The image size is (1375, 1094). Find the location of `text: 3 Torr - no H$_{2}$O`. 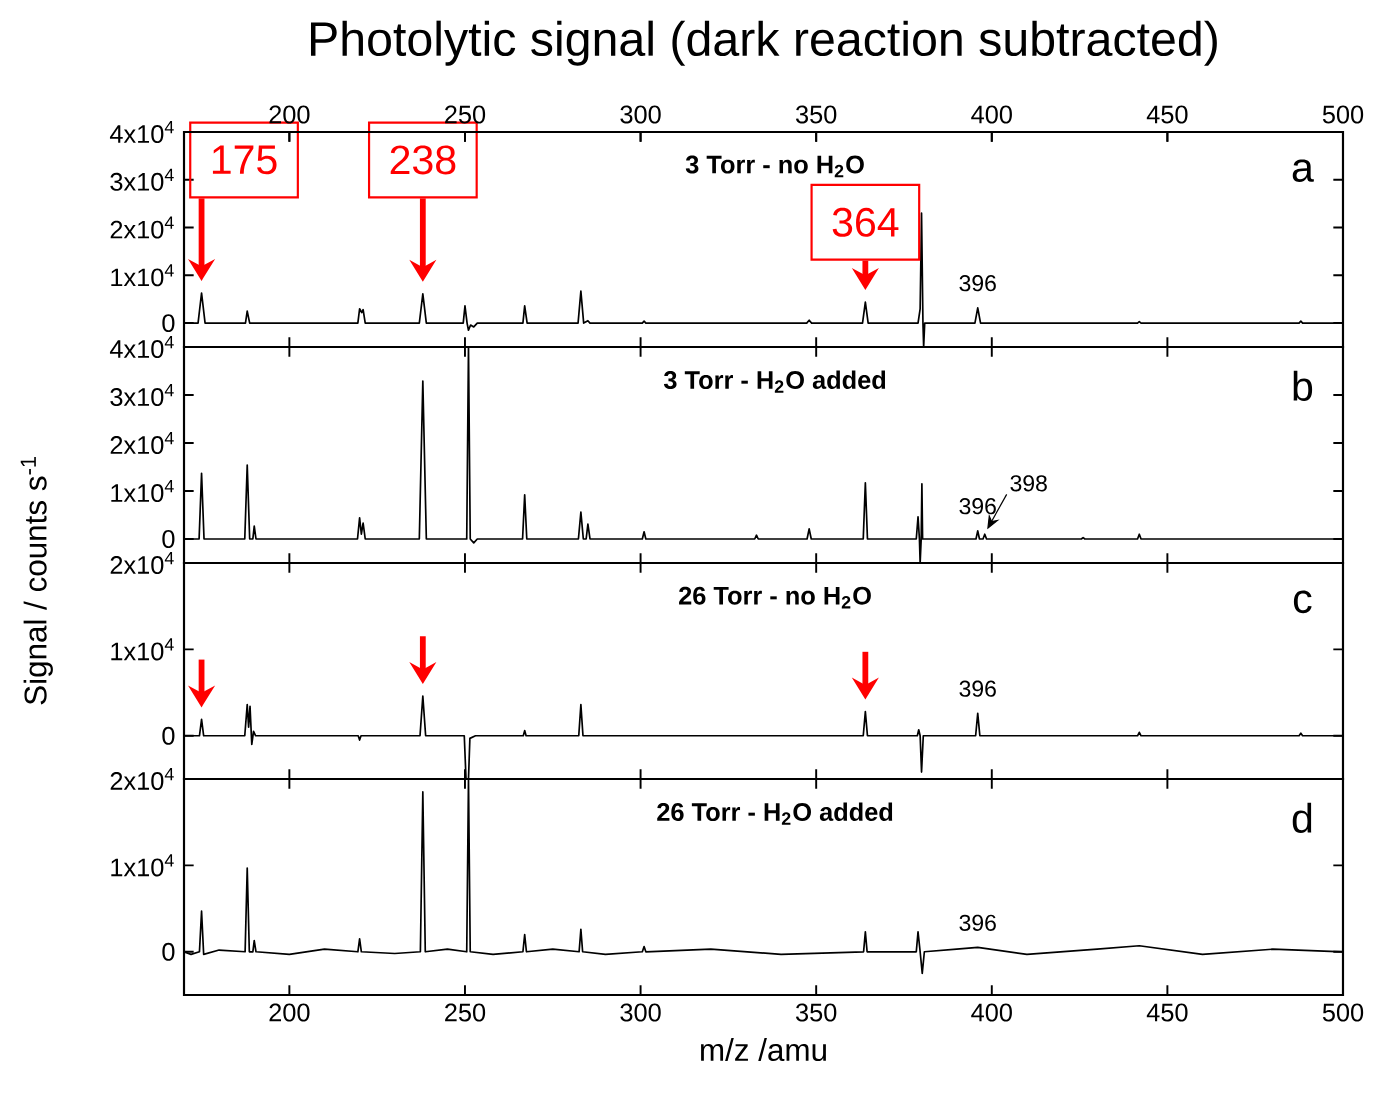

text: 3 Torr - no H$_{2}$O is located at coordinates (774, 166).